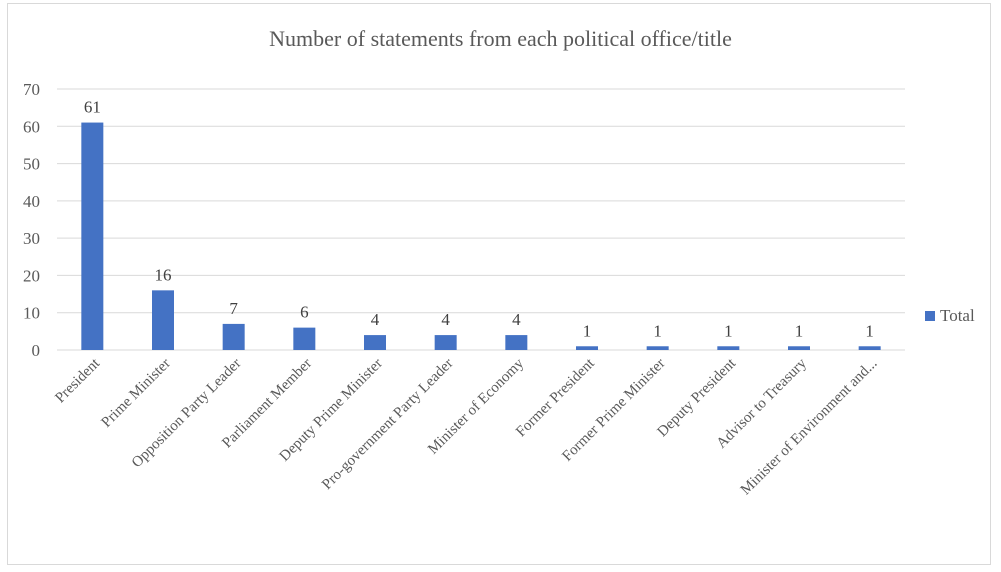 This screenshot has height=572, width=1001. Describe the element at coordinates (930, 316) in the screenshot. I see `legend-swatch` at that location.